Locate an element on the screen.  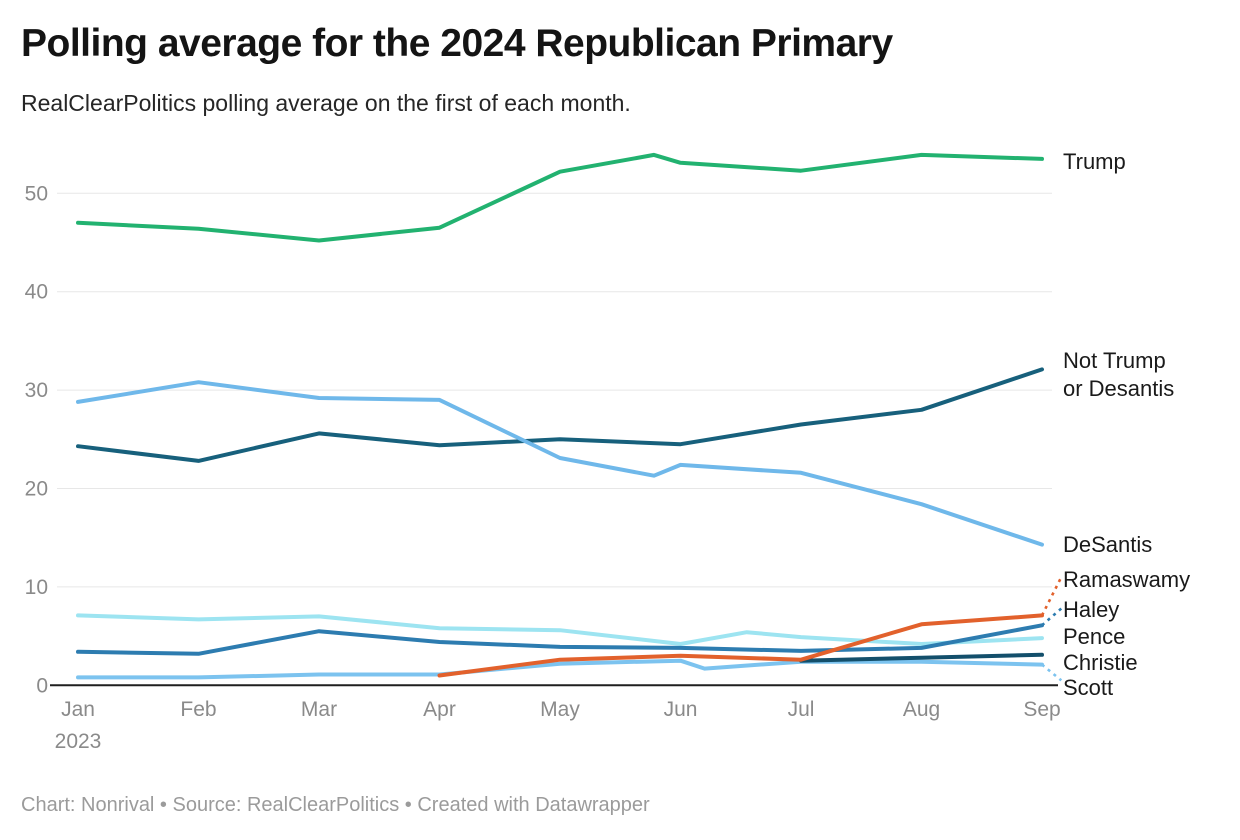
series-label-not-trump-or-desantis: Not Trump or Desantis is located at coordinates (1119, 374).